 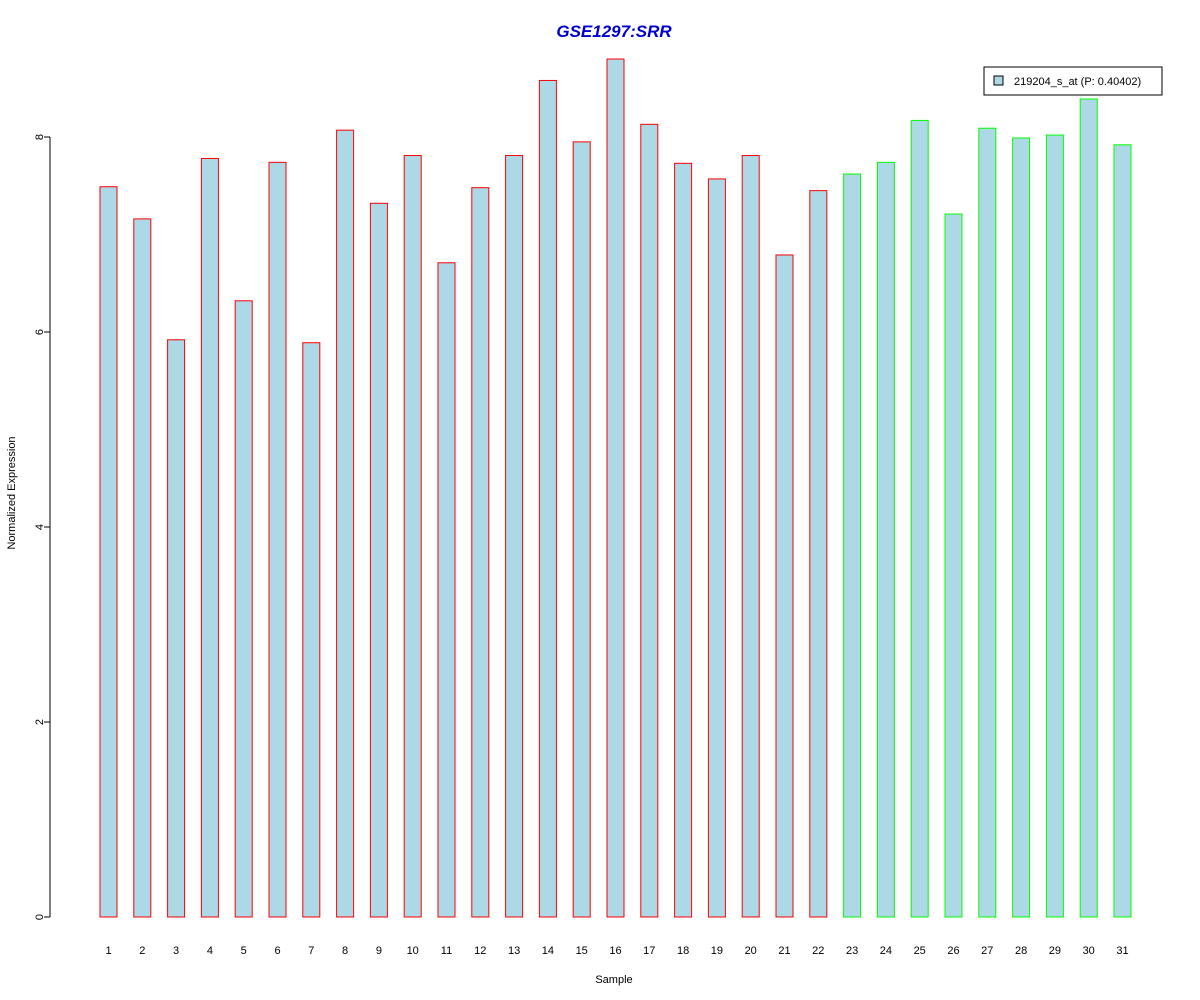 I want to click on x-tick-label: 14, so click(x=548, y=951).